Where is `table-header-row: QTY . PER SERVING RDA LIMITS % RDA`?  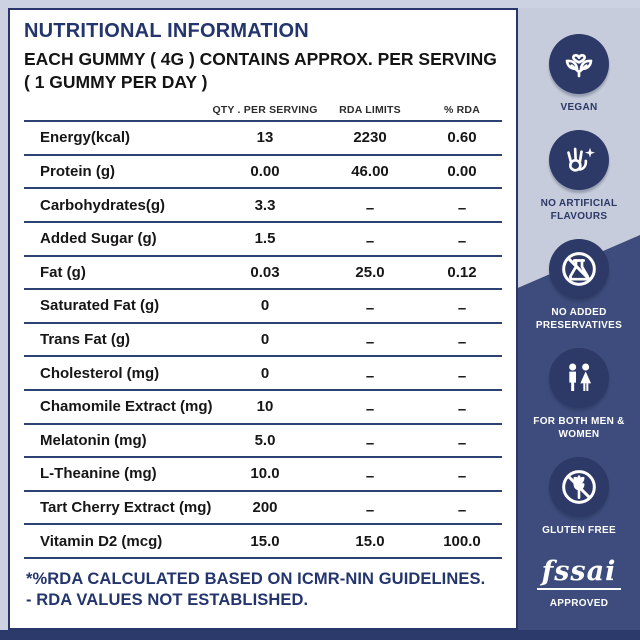 table-header-row: QTY . PER SERVING RDA LIMITS % RDA is located at coordinates (263, 111).